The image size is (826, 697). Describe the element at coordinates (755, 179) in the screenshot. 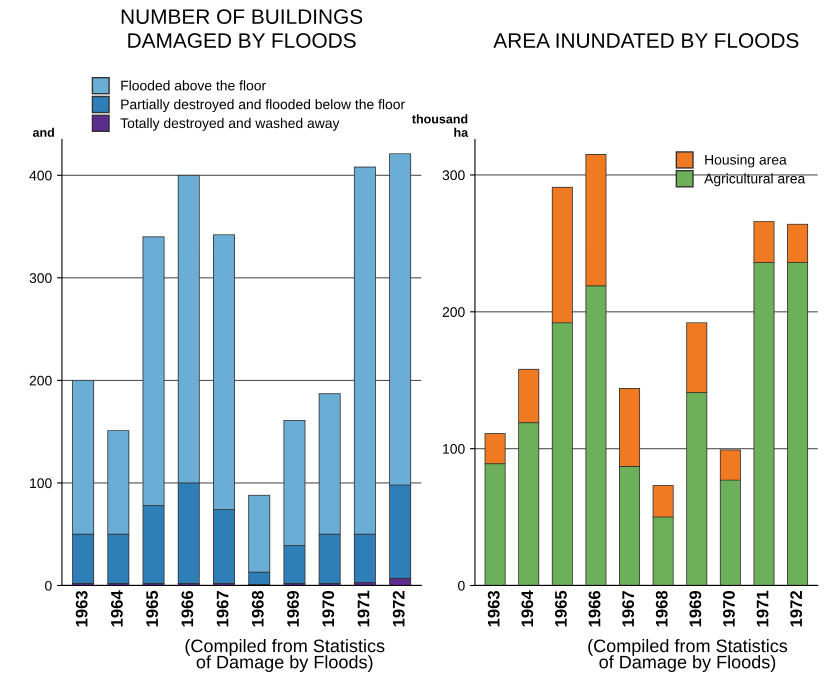

I see `legend-label: Agricultural area` at that location.